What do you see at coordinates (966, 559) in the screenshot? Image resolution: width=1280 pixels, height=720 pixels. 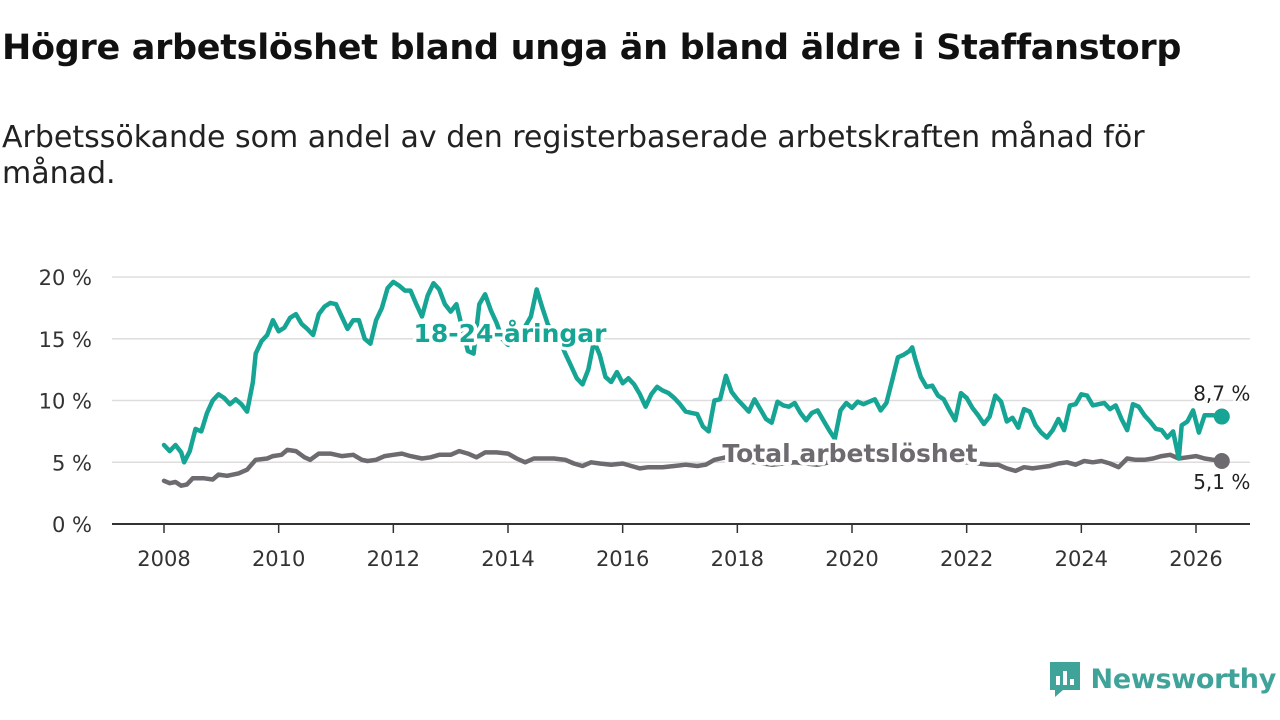 I see `x-tick-label: 2022` at bounding box center [966, 559].